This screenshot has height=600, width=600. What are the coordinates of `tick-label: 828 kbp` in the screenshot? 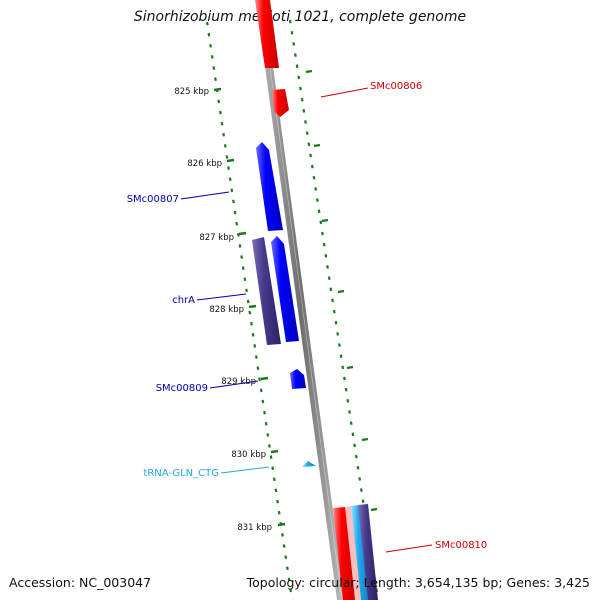 It's located at (226, 310).